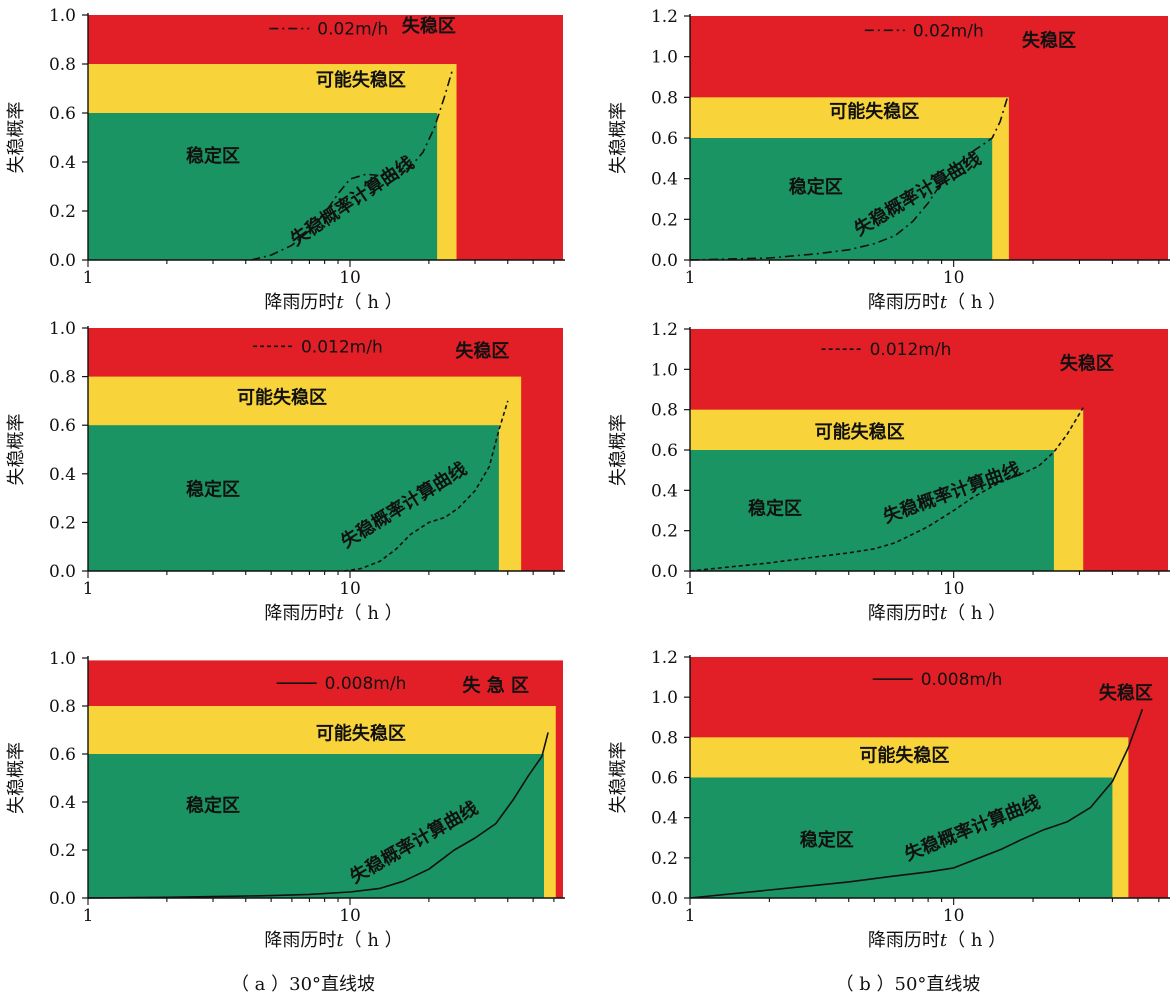  What do you see at coordinates (908, 984) in the screenshot?
I see `caption-b: （ b ）50°直线坡` at bounding box center [908, 984].